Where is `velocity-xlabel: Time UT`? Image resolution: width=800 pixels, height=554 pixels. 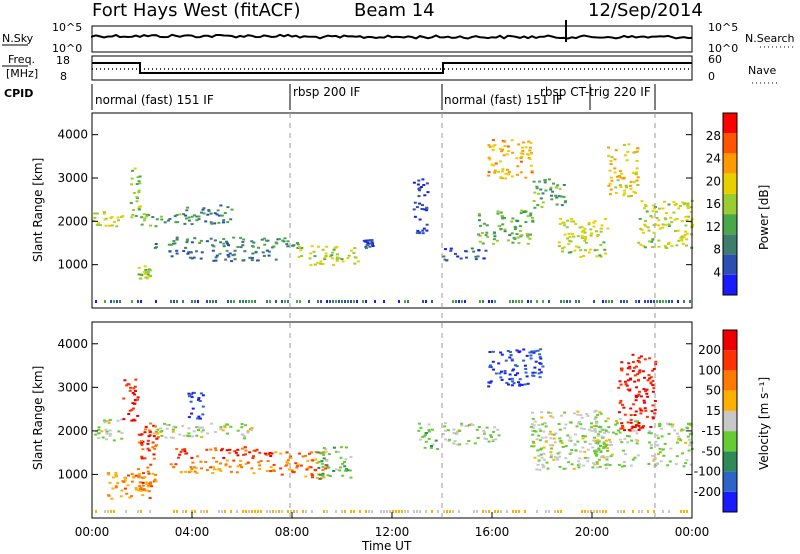
velocity-xlabel: Time UT is located at coordinates (386, 546).